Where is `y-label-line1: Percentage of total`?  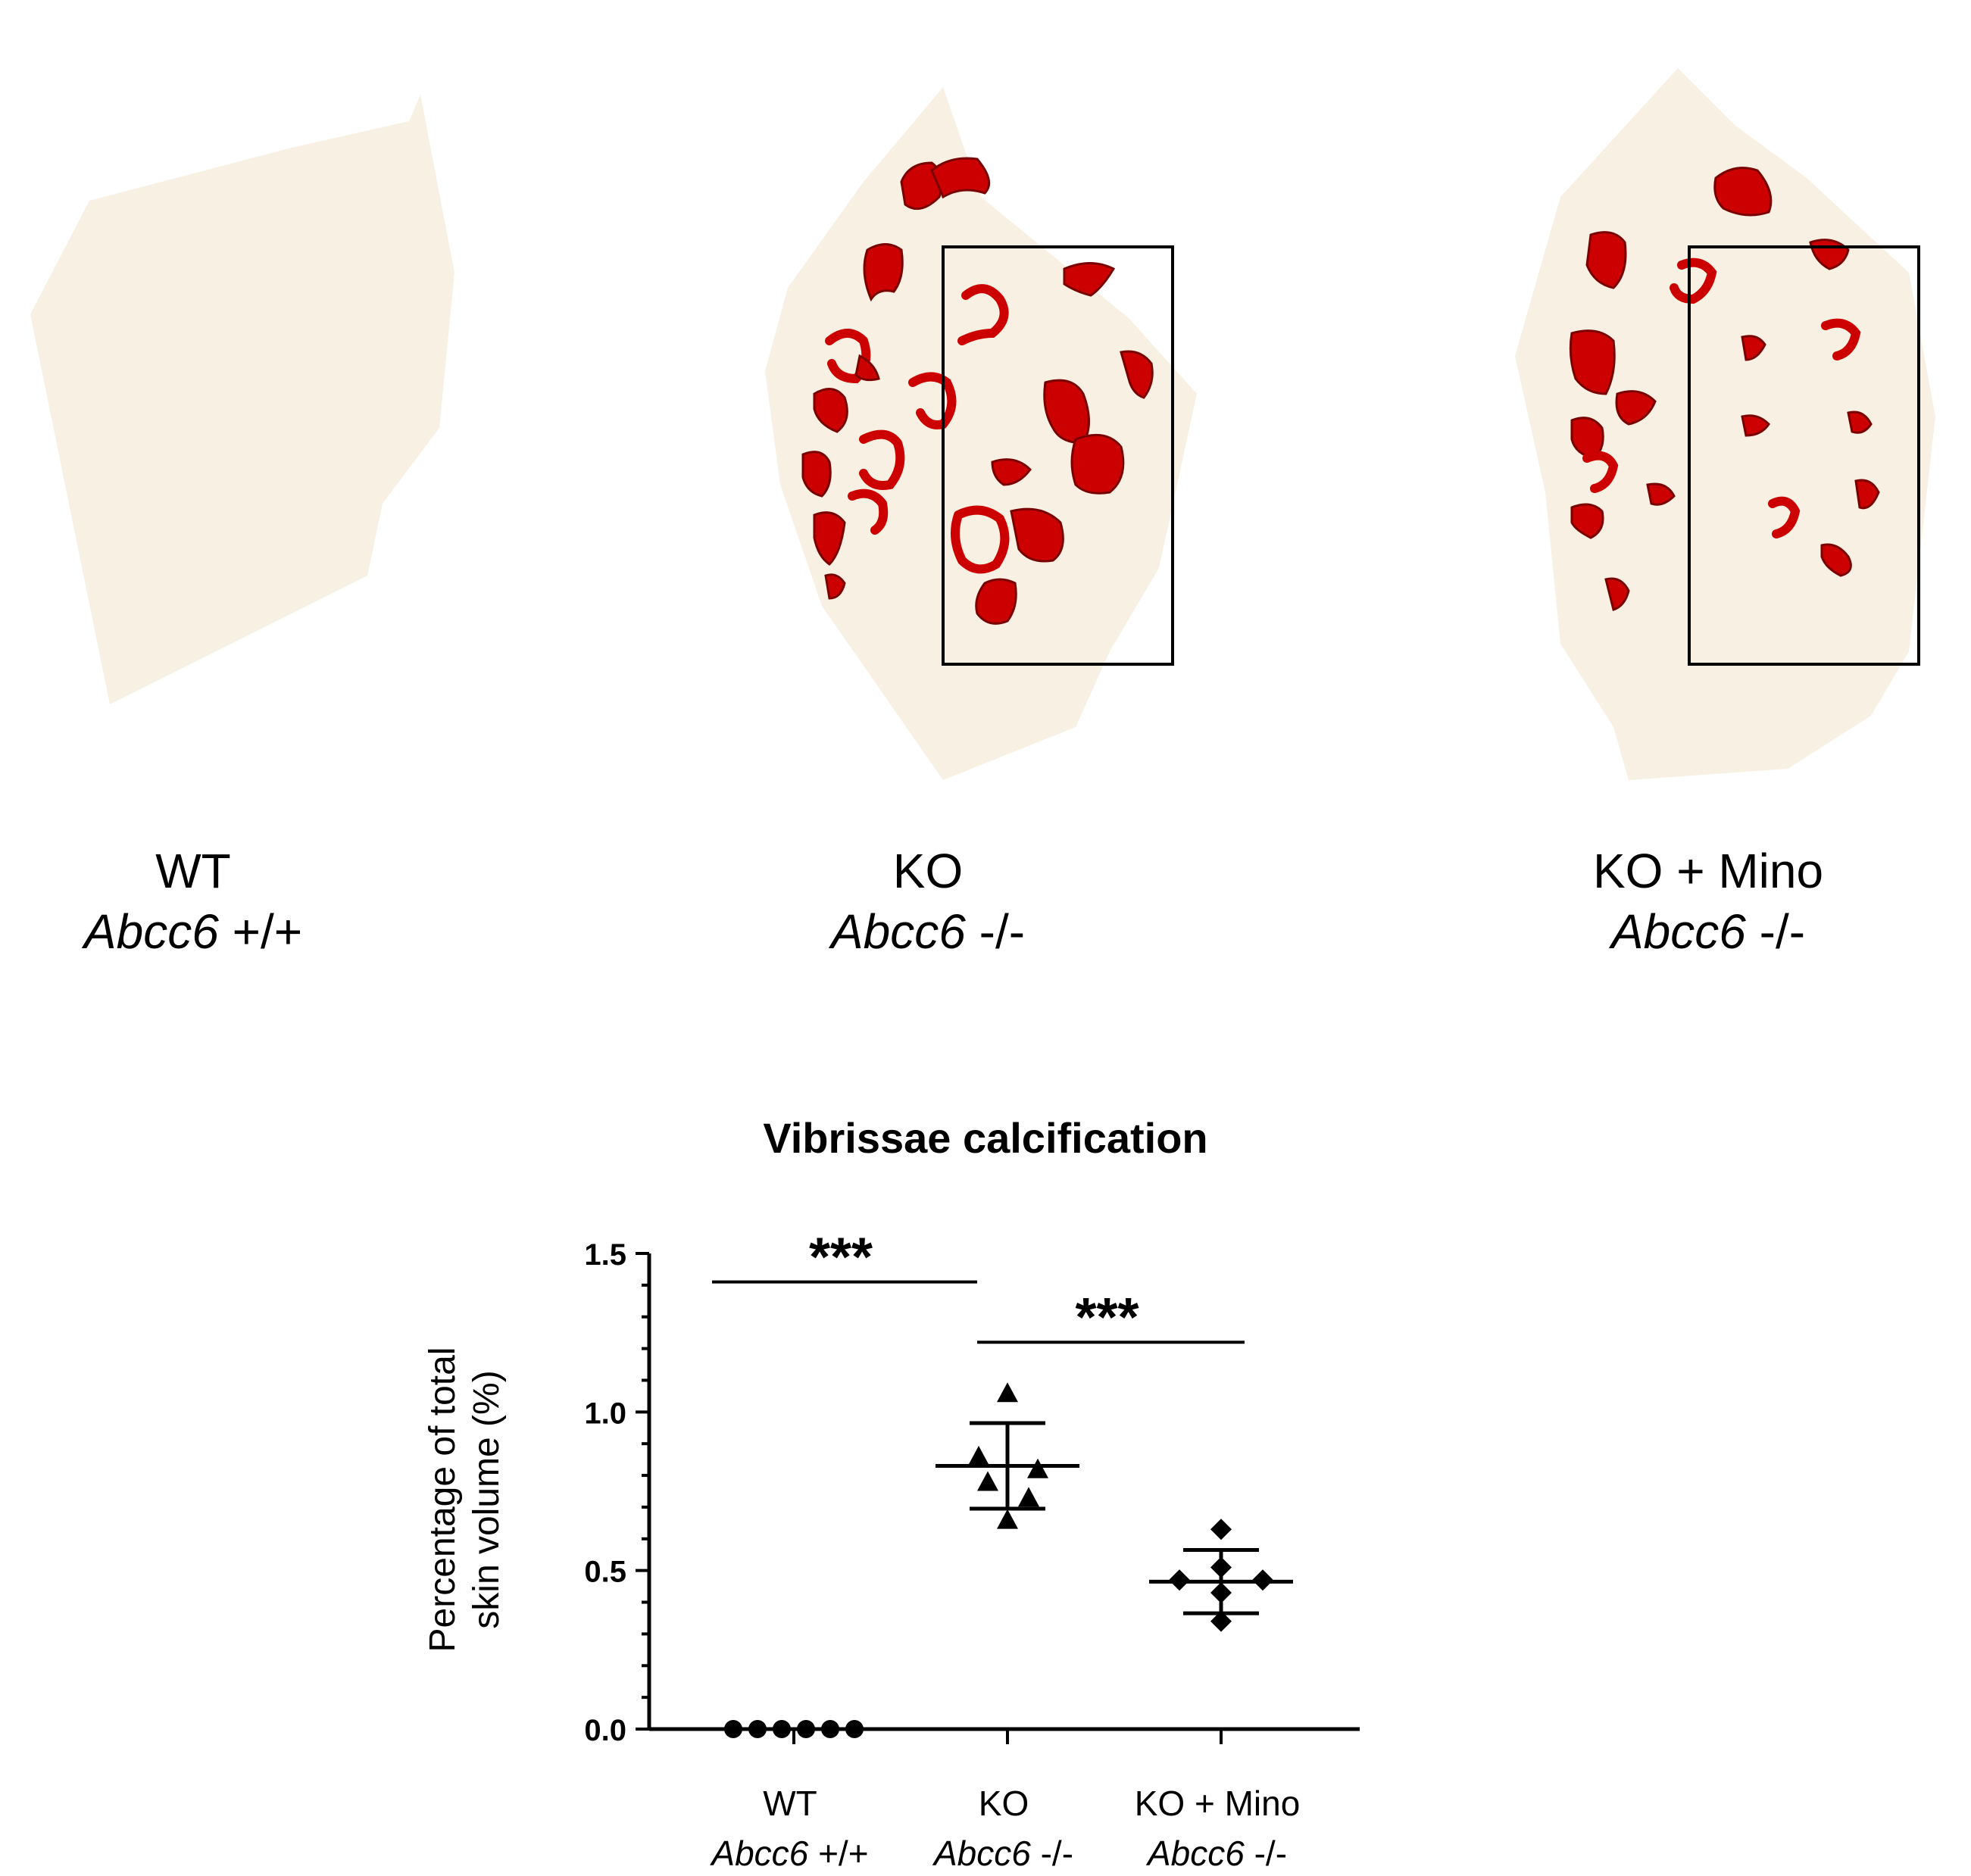
y-label-line1: Percentage of total is located at coordinates (443, 1500).